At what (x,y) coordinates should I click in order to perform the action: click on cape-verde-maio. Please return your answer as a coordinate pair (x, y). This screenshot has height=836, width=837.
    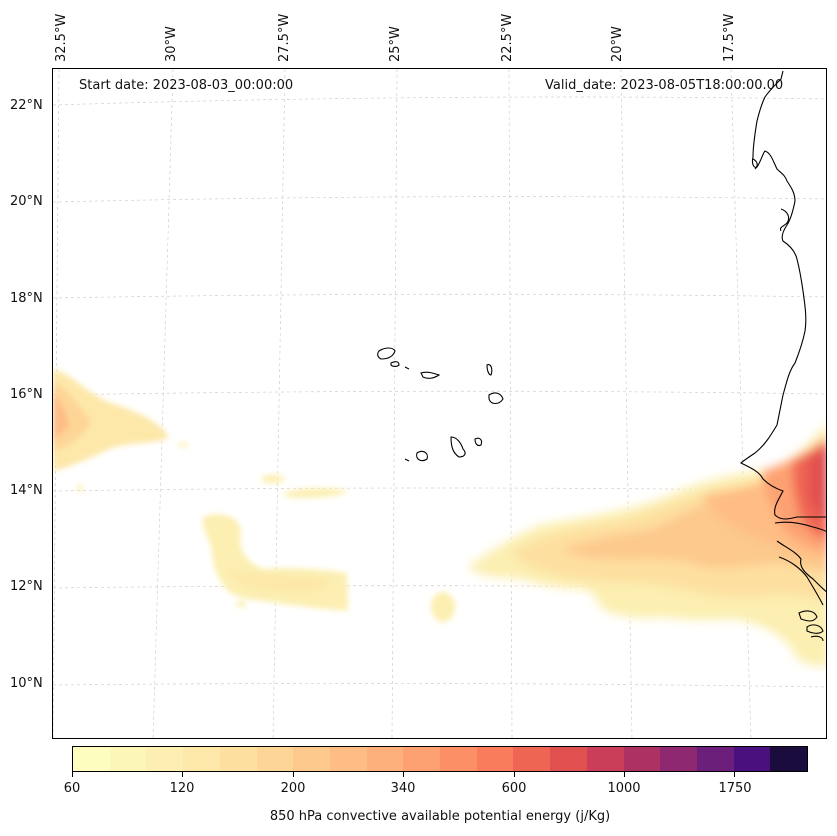
    Looking at the image, I should click on (478, 442).